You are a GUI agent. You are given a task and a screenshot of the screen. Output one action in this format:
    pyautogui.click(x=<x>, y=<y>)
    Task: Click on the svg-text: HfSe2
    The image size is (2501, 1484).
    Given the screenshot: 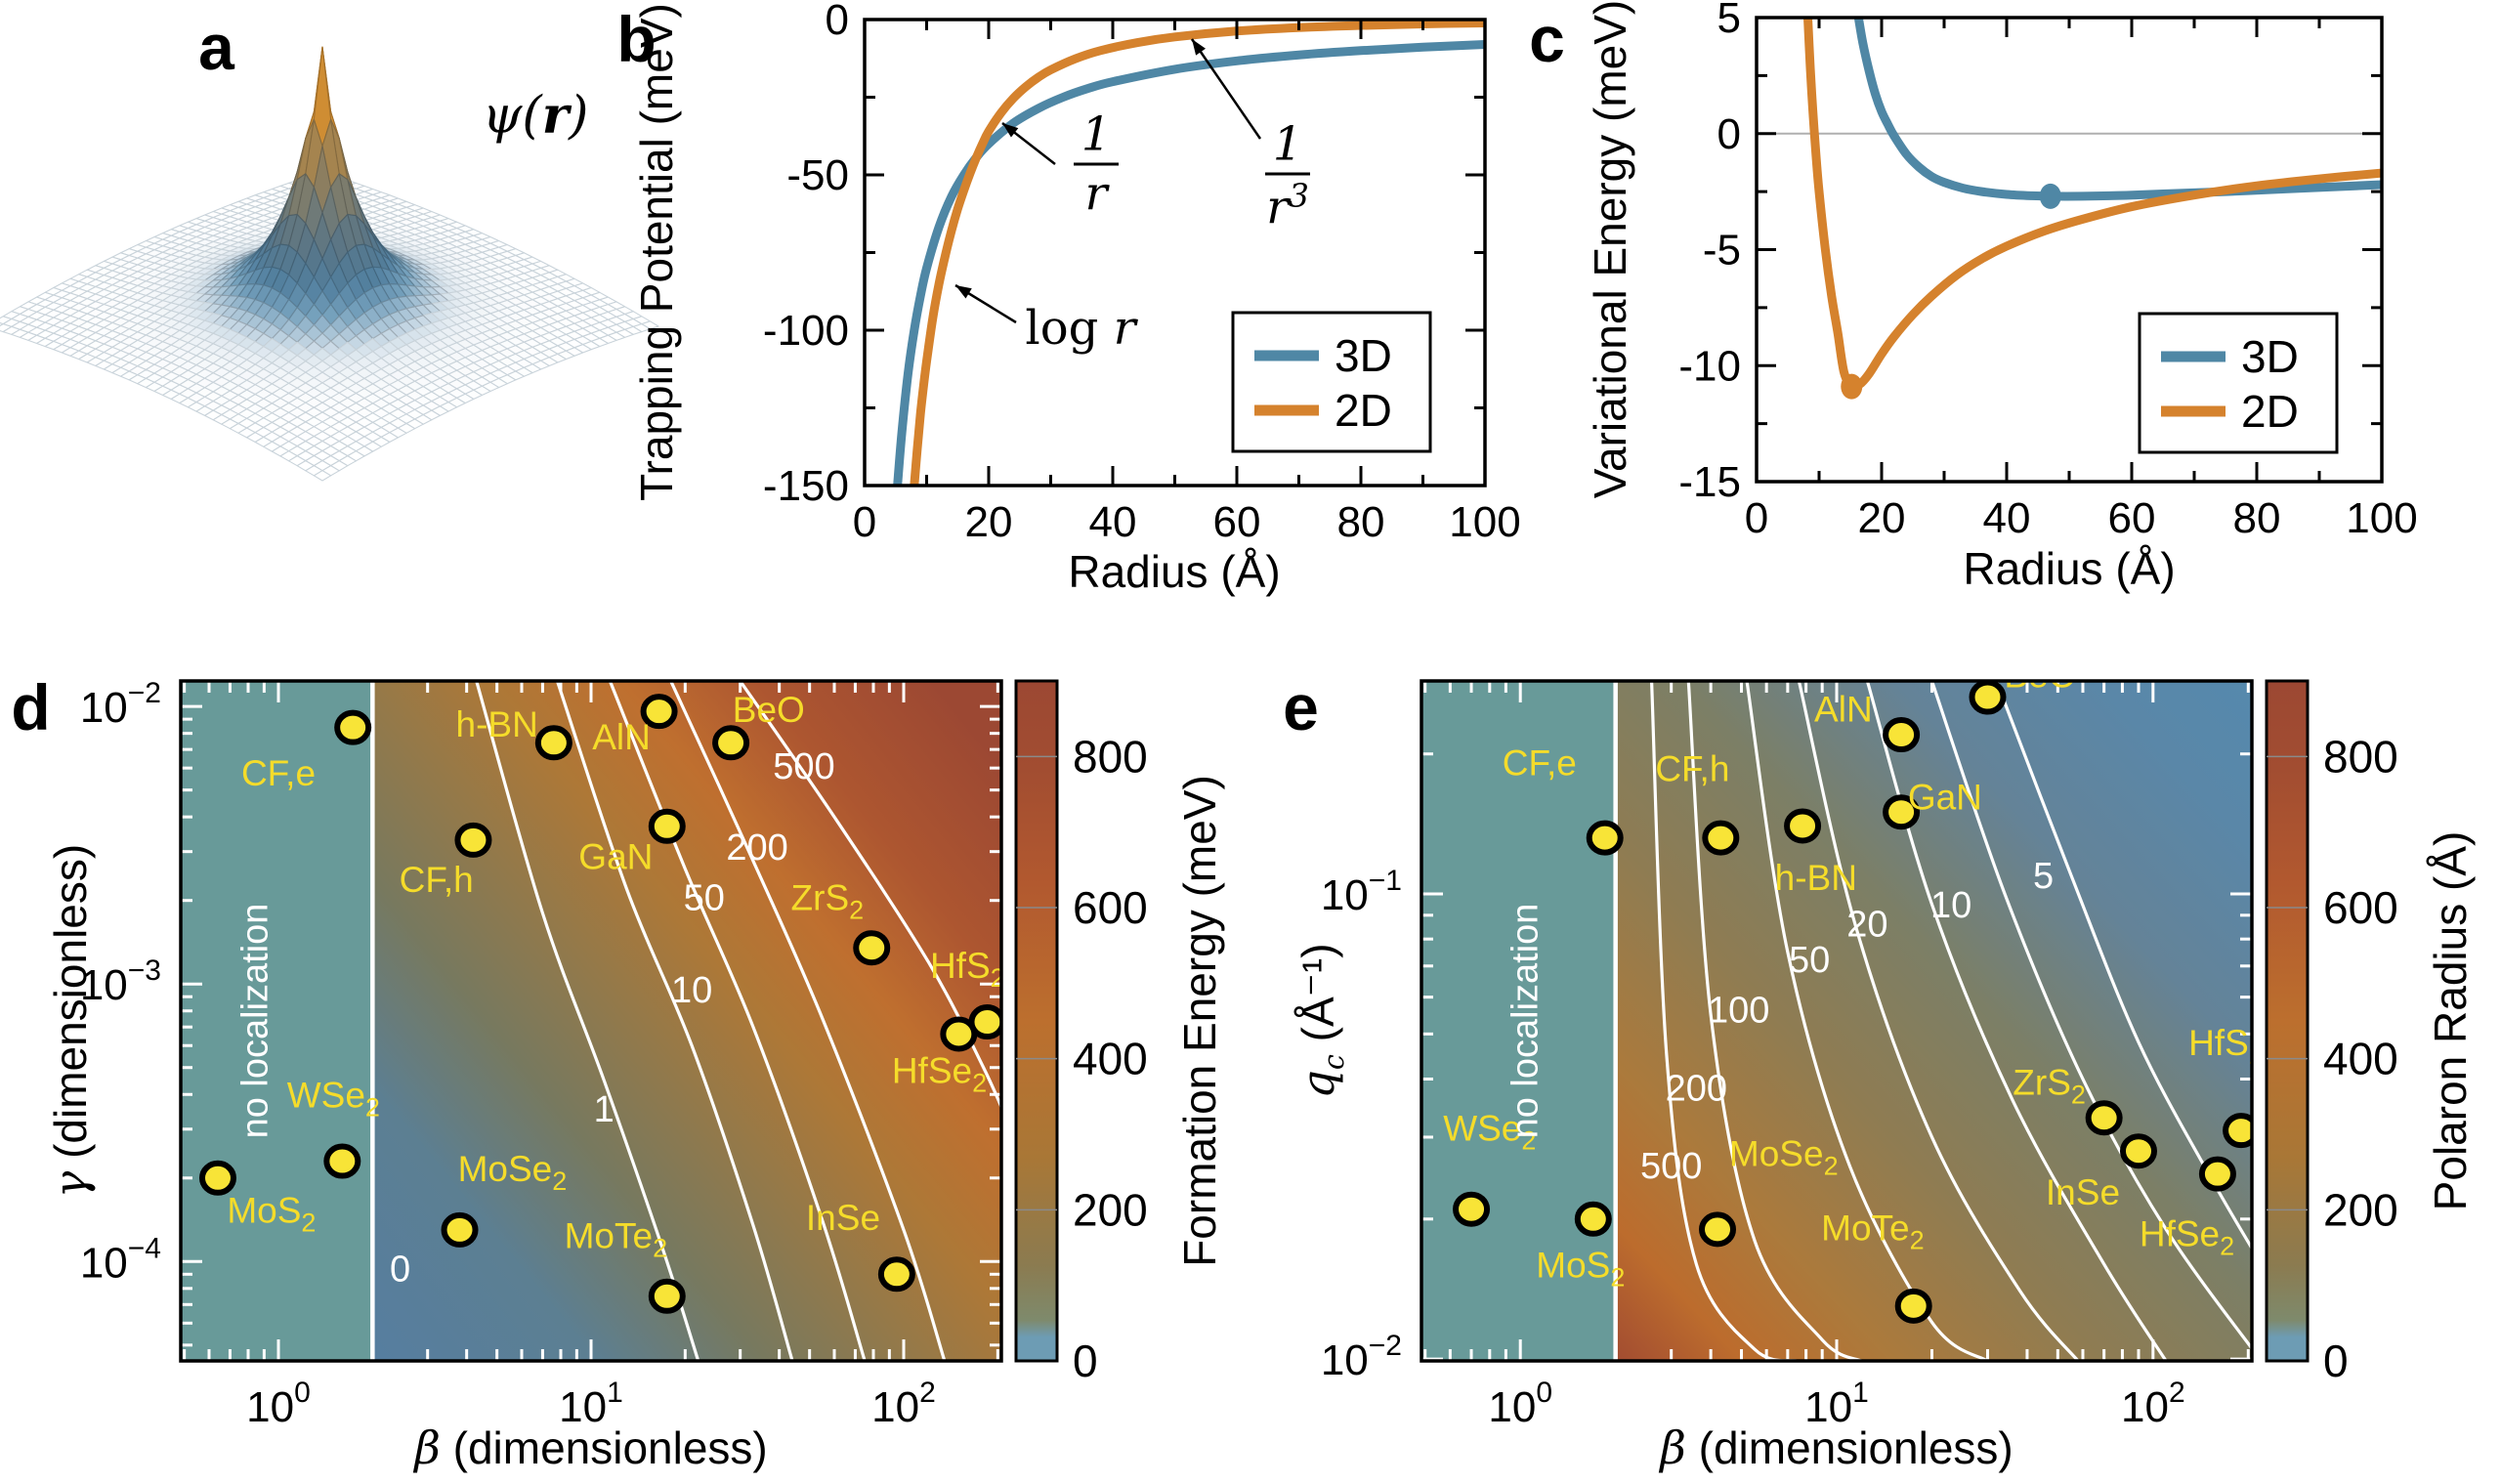 What is the action you would take?
    pyautogui.click(x=939, y=1074)
    